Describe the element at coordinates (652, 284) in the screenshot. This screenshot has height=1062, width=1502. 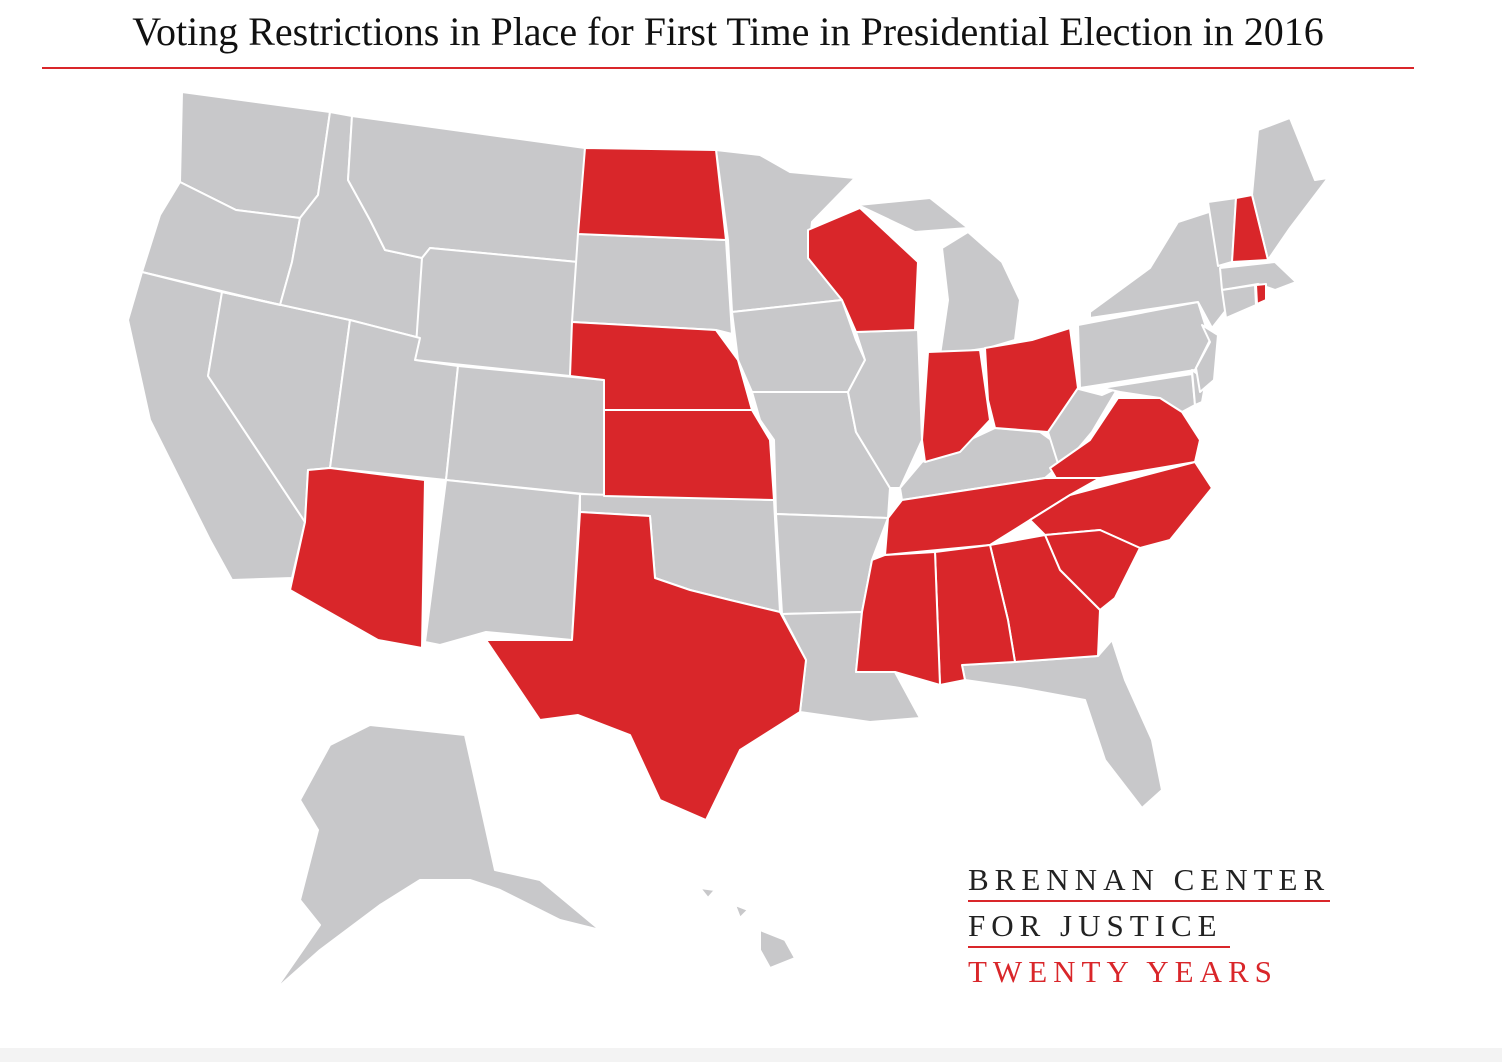
I see `state-south-dakota` at that location.